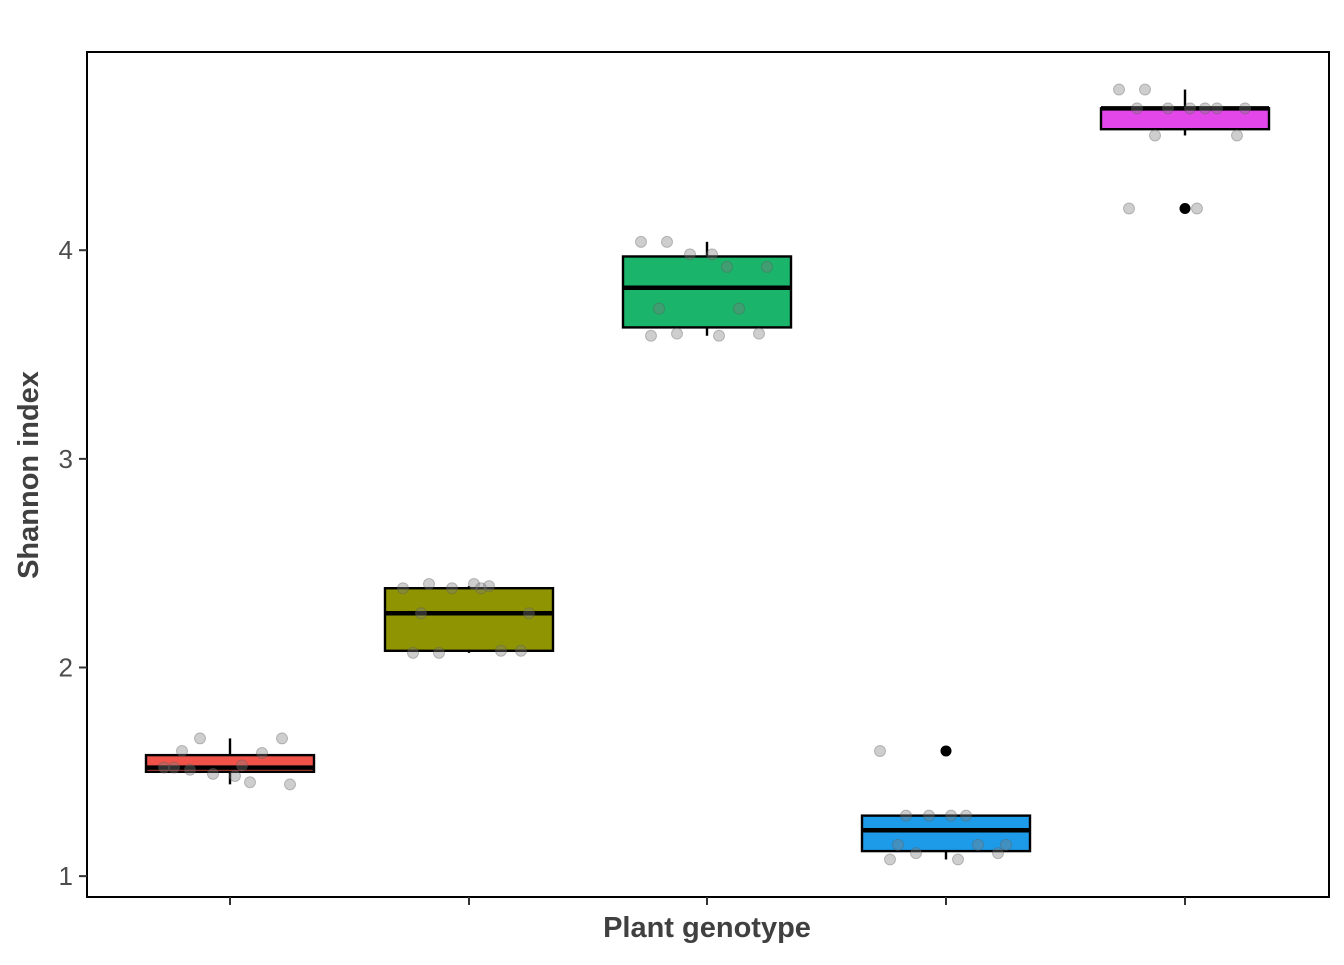 This screenshot has height=965, width=1344. What do you see at coordinates (66, 459) in the screenshot?
I see `y-tick-label: 3` at bounding box center [66, 459].